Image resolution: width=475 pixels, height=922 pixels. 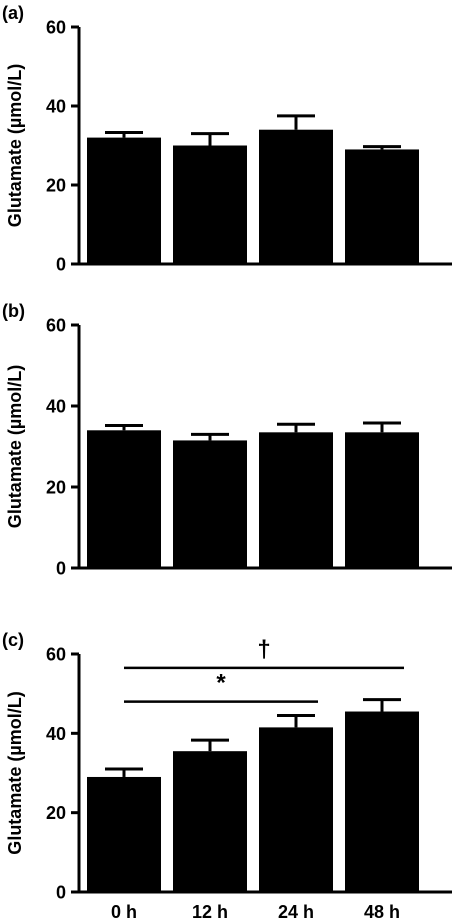 I want to click on panel-label: (b), so click(x=13, y=311).